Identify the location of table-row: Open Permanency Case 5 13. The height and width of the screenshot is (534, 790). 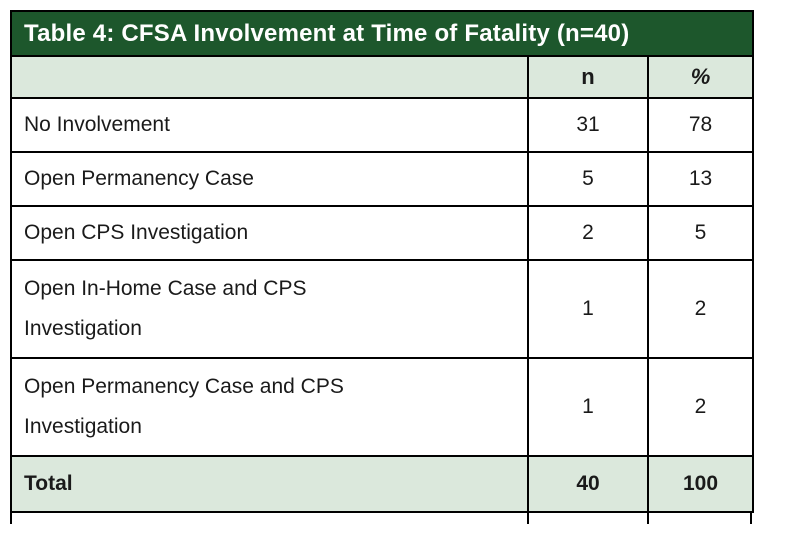
(382, 179).